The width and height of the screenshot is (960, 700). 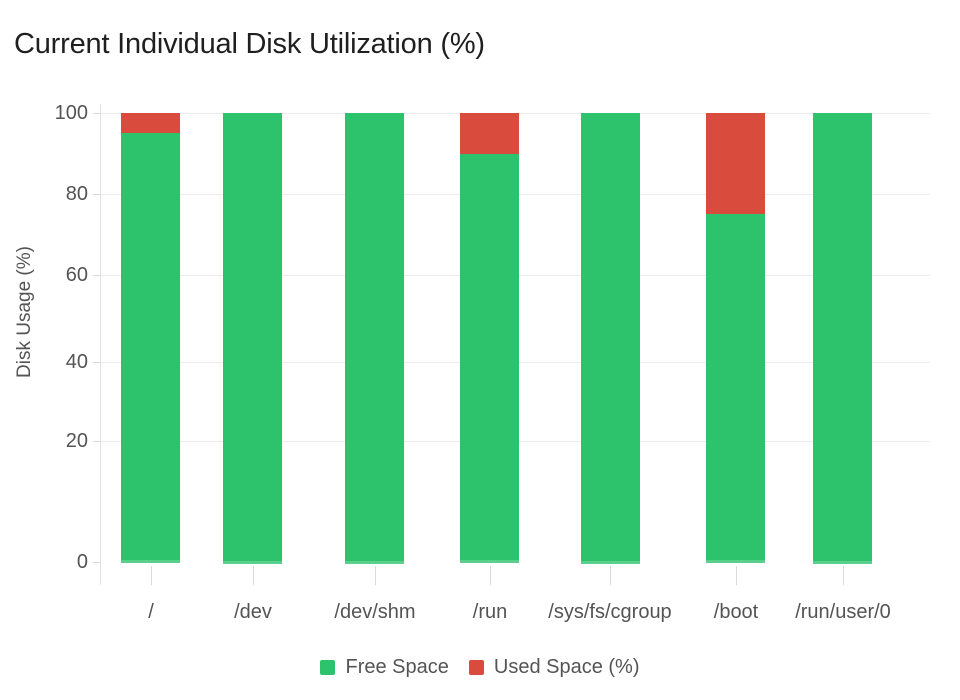 What do you see at coordinates (489, 358) in the screenshot?
I see `bar-free-run` at bounding box center [489, 358].